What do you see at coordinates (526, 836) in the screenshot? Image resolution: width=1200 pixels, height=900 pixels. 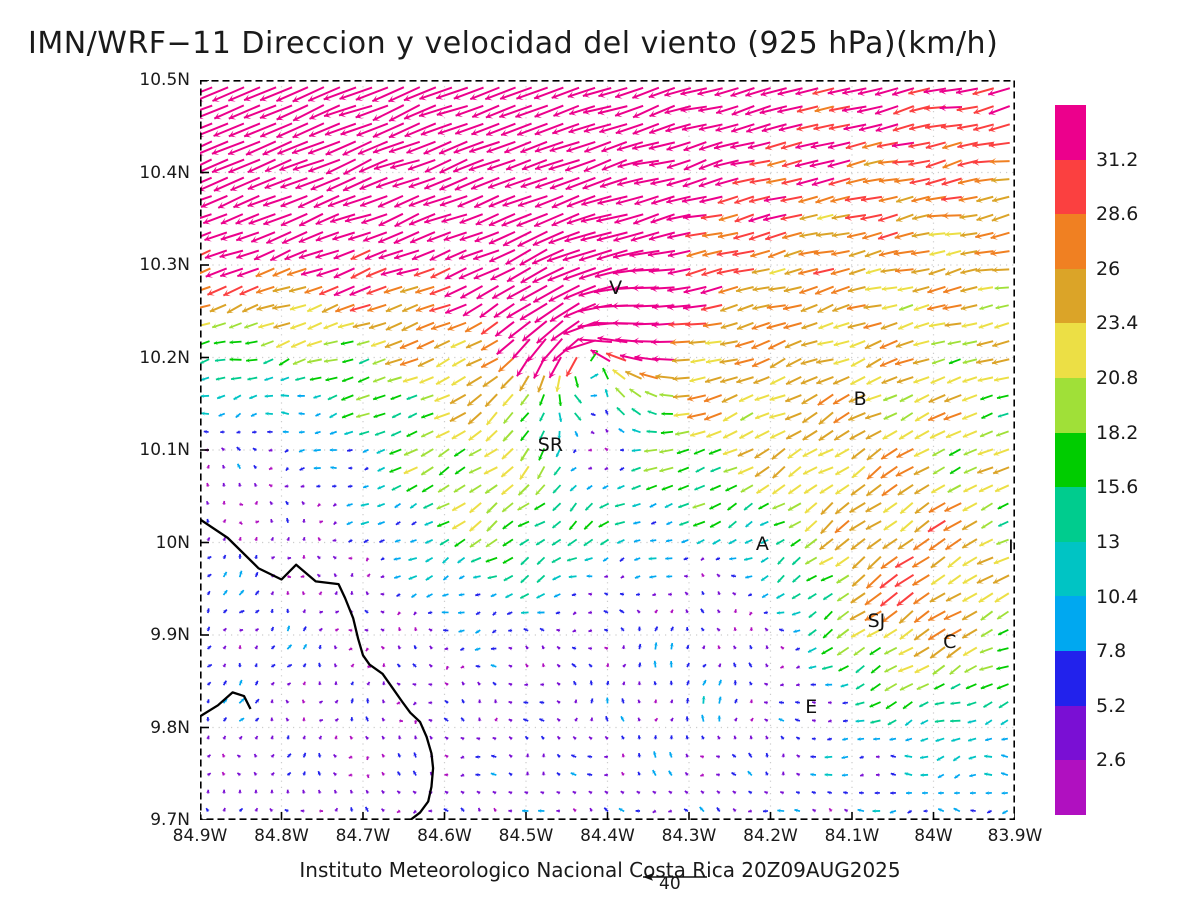 I see `x-axis-tick-label: 84.5W` at bounding box center [526, 836].